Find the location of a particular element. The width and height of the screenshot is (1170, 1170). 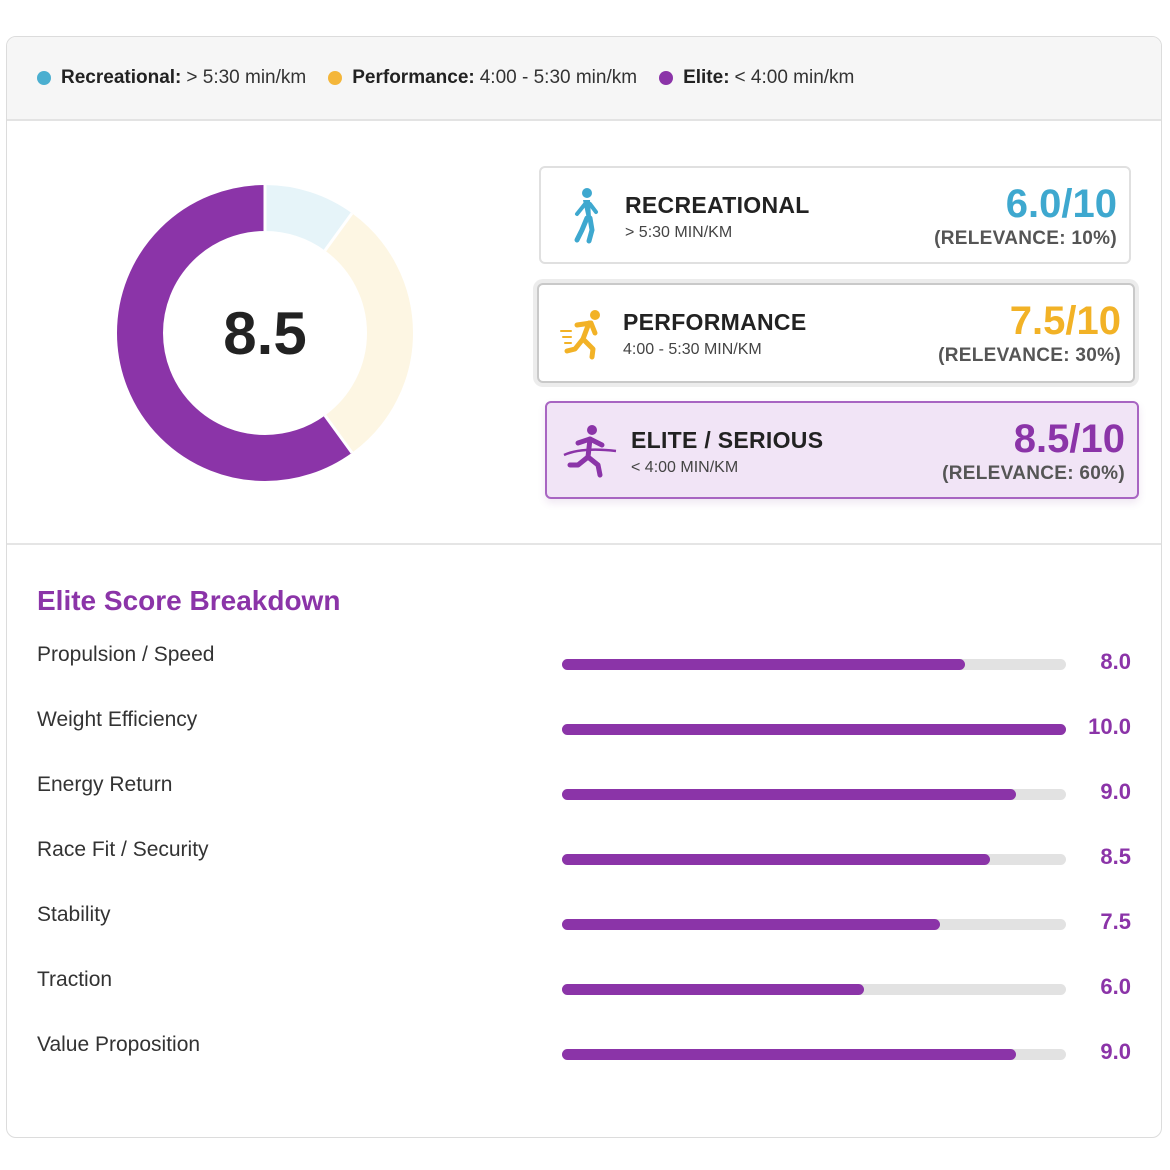

segment-pace: < 4:00 MIN/KM is located at coordinates (685, 467).